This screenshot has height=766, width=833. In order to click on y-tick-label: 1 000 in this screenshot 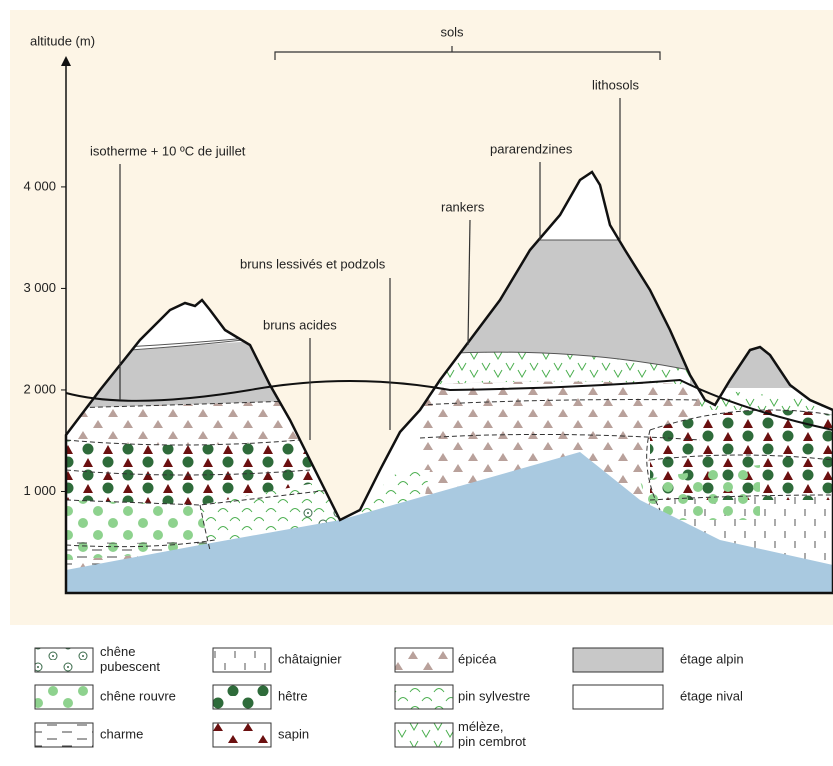, I will do `click(39, 490)`.